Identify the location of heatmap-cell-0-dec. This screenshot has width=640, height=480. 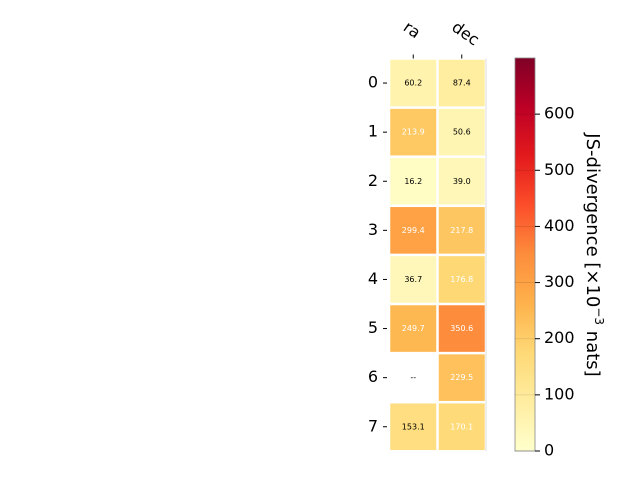
(461, 83).